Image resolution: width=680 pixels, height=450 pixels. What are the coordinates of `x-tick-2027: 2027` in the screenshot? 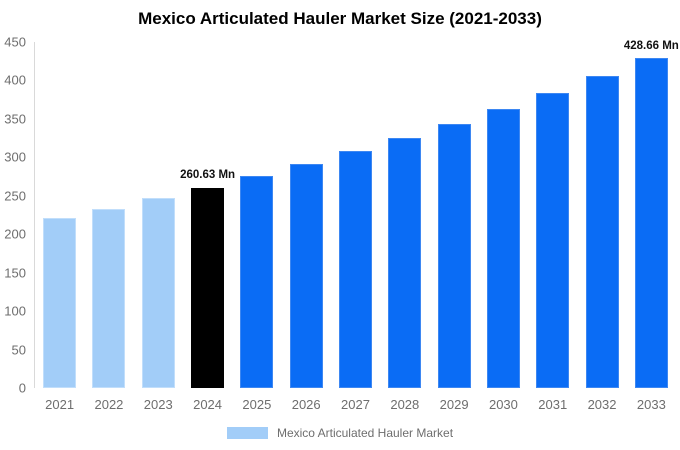 It's located at (355, 404).